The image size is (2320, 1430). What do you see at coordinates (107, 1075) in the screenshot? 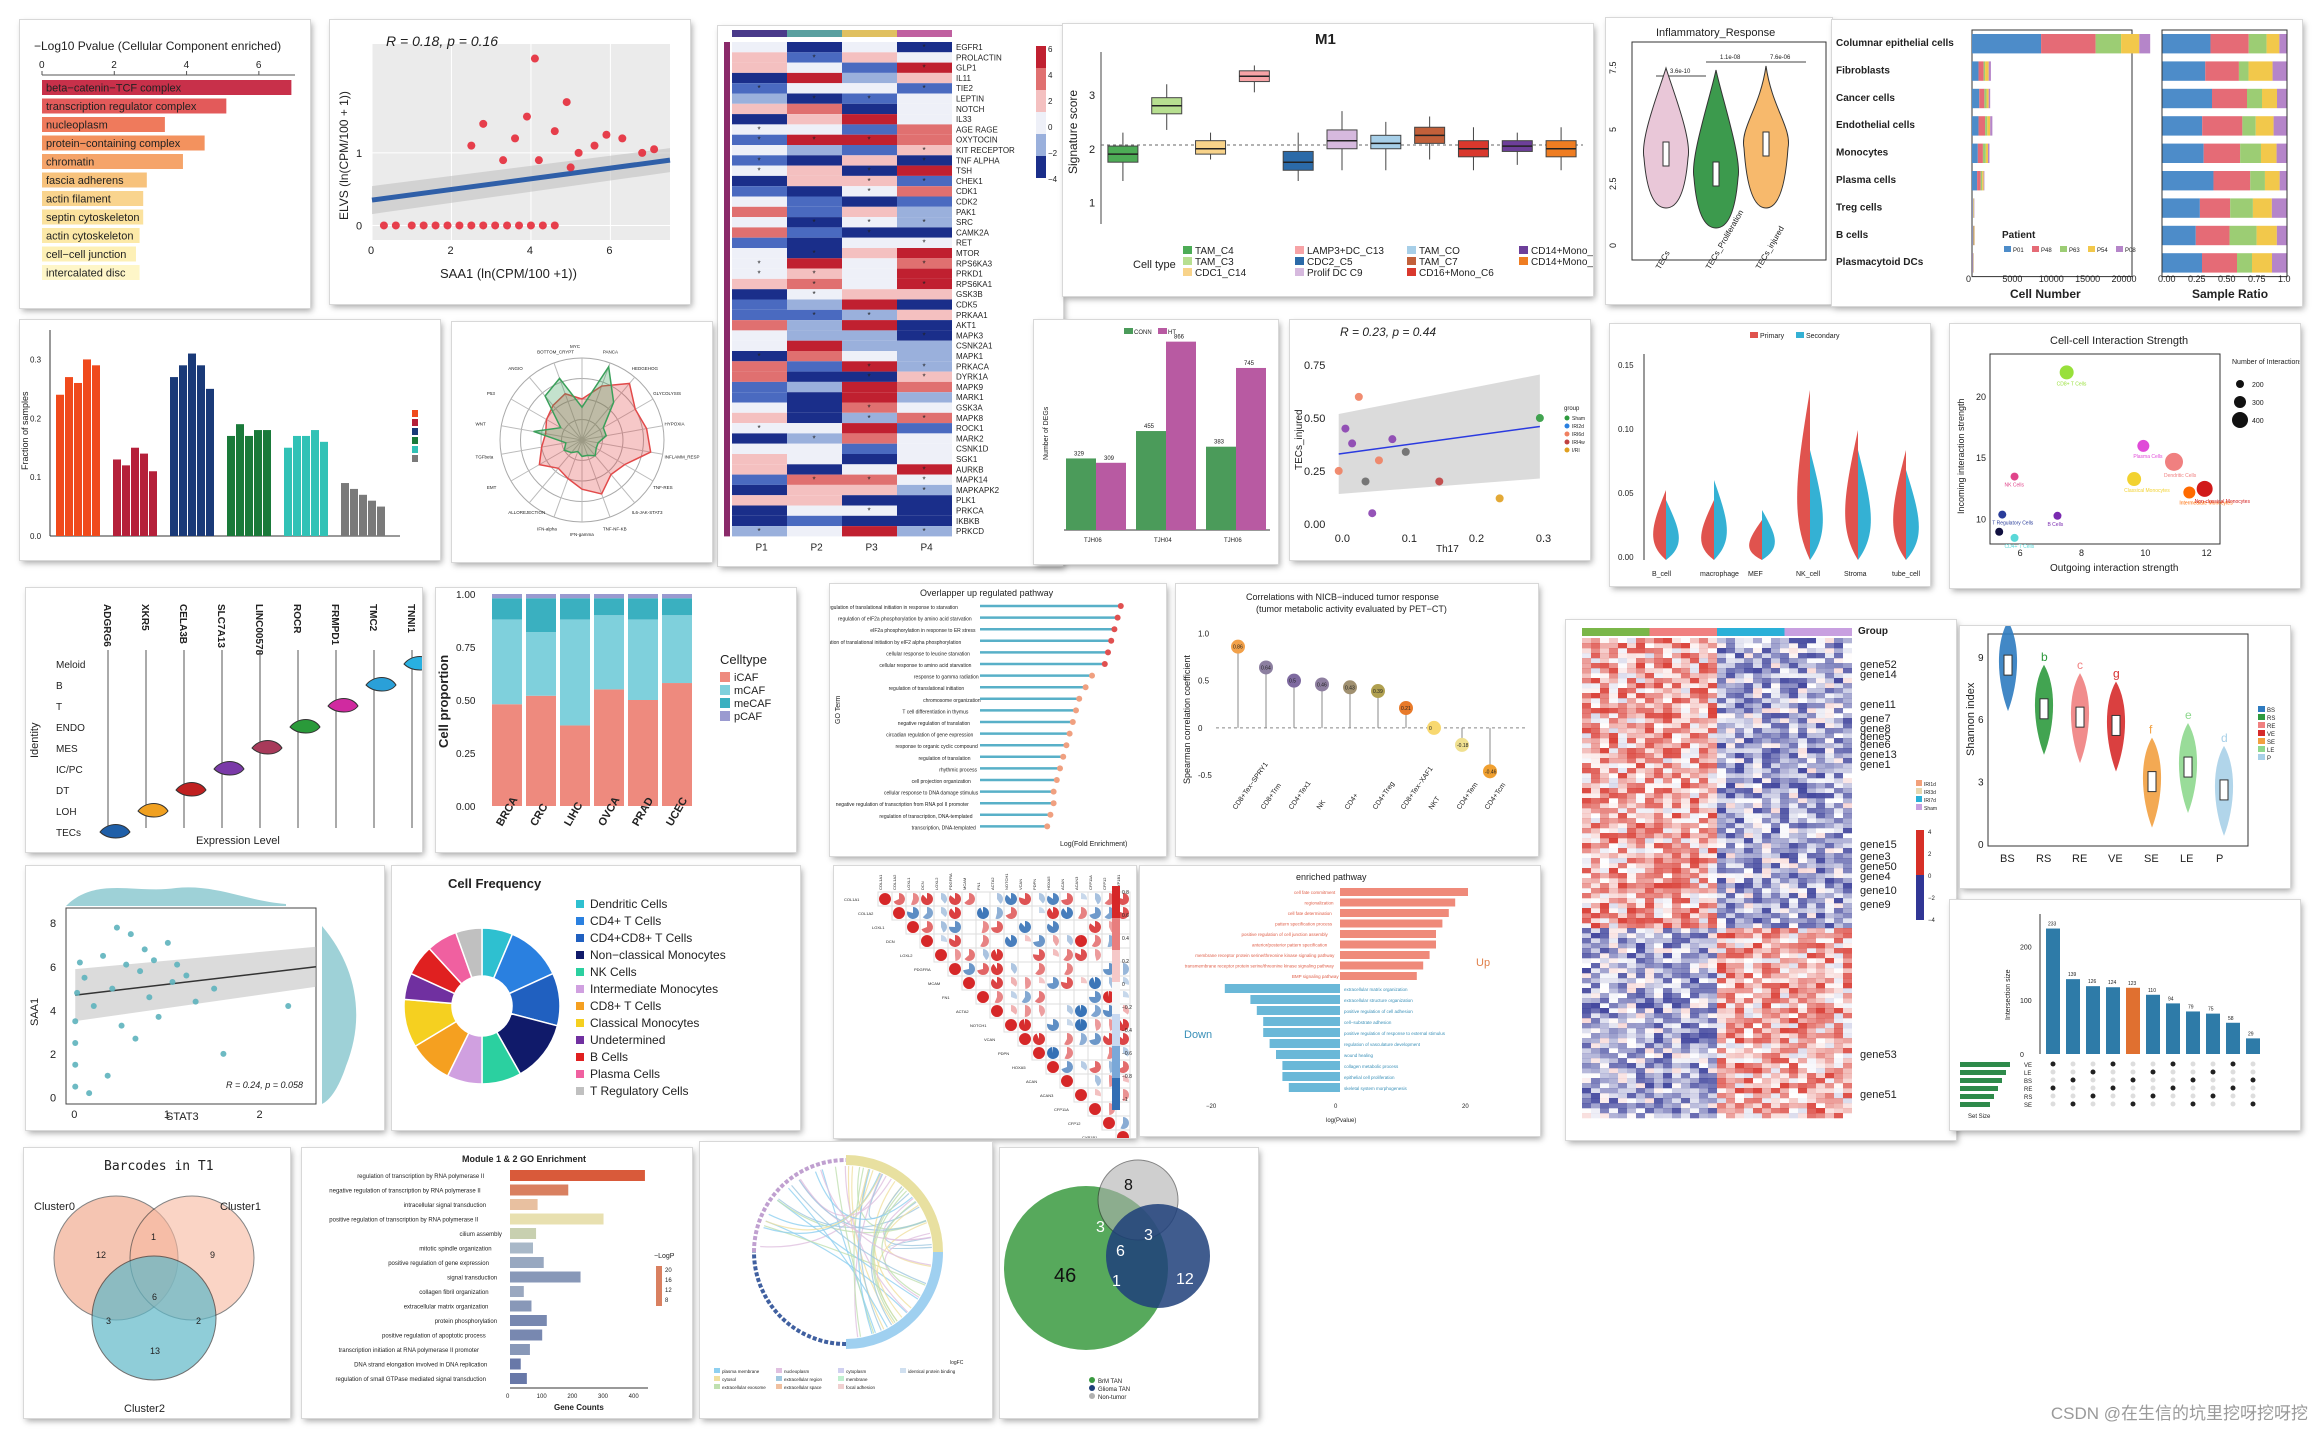
I see `data-point` at bounding box center [107, 1075].